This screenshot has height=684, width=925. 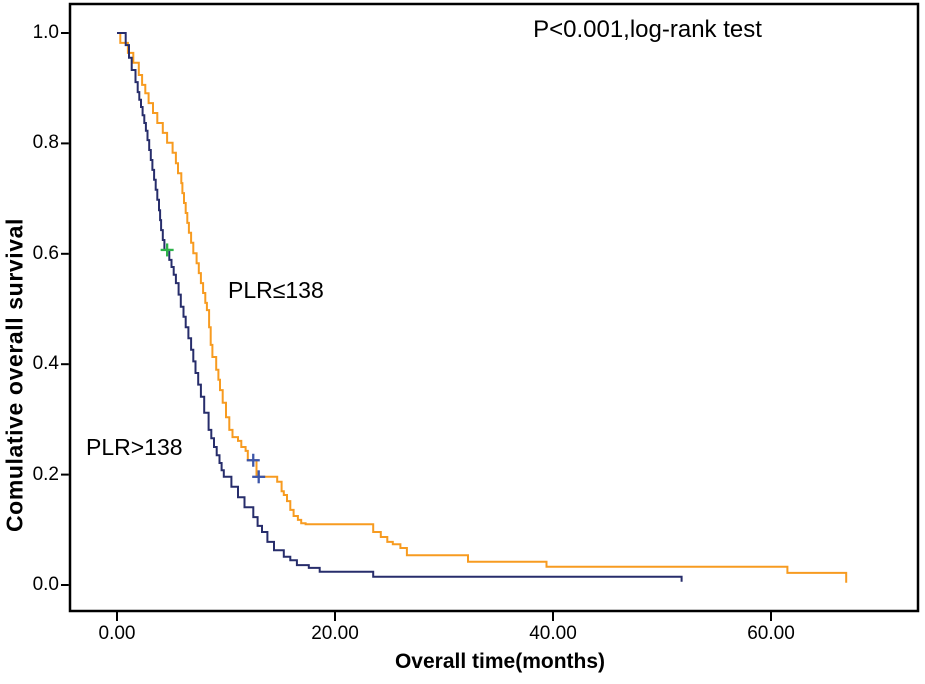 What do you see at coordinates (45, 363) in the screenshot?
I see `y-tick-label-0.4: 0.4` at bounding box center [45, 363].